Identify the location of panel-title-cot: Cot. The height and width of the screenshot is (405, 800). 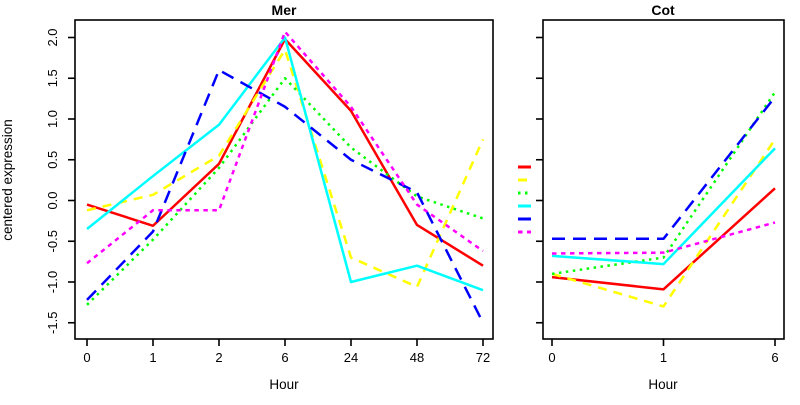
(663, 10).